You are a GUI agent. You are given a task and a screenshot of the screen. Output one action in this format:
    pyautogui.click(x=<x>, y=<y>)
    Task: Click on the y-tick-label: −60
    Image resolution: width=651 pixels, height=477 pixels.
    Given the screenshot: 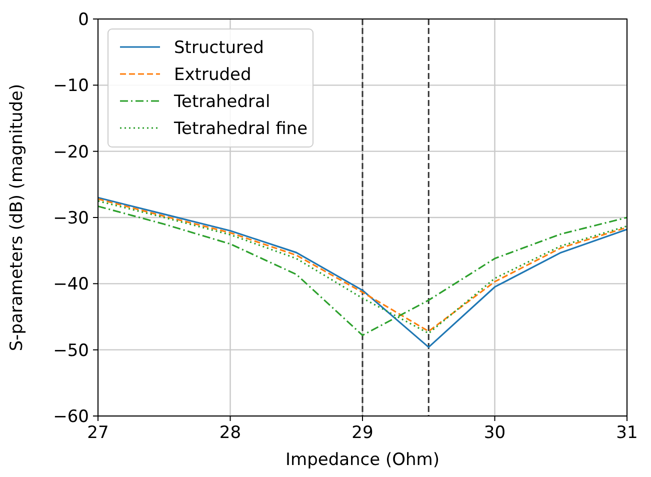 What is the action you would take?
    pyautogui.click(x=71, y=416)
    